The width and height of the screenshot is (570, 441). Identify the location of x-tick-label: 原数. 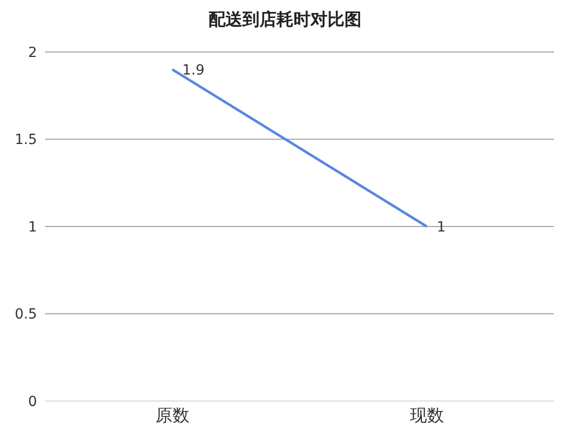
(172, 416).